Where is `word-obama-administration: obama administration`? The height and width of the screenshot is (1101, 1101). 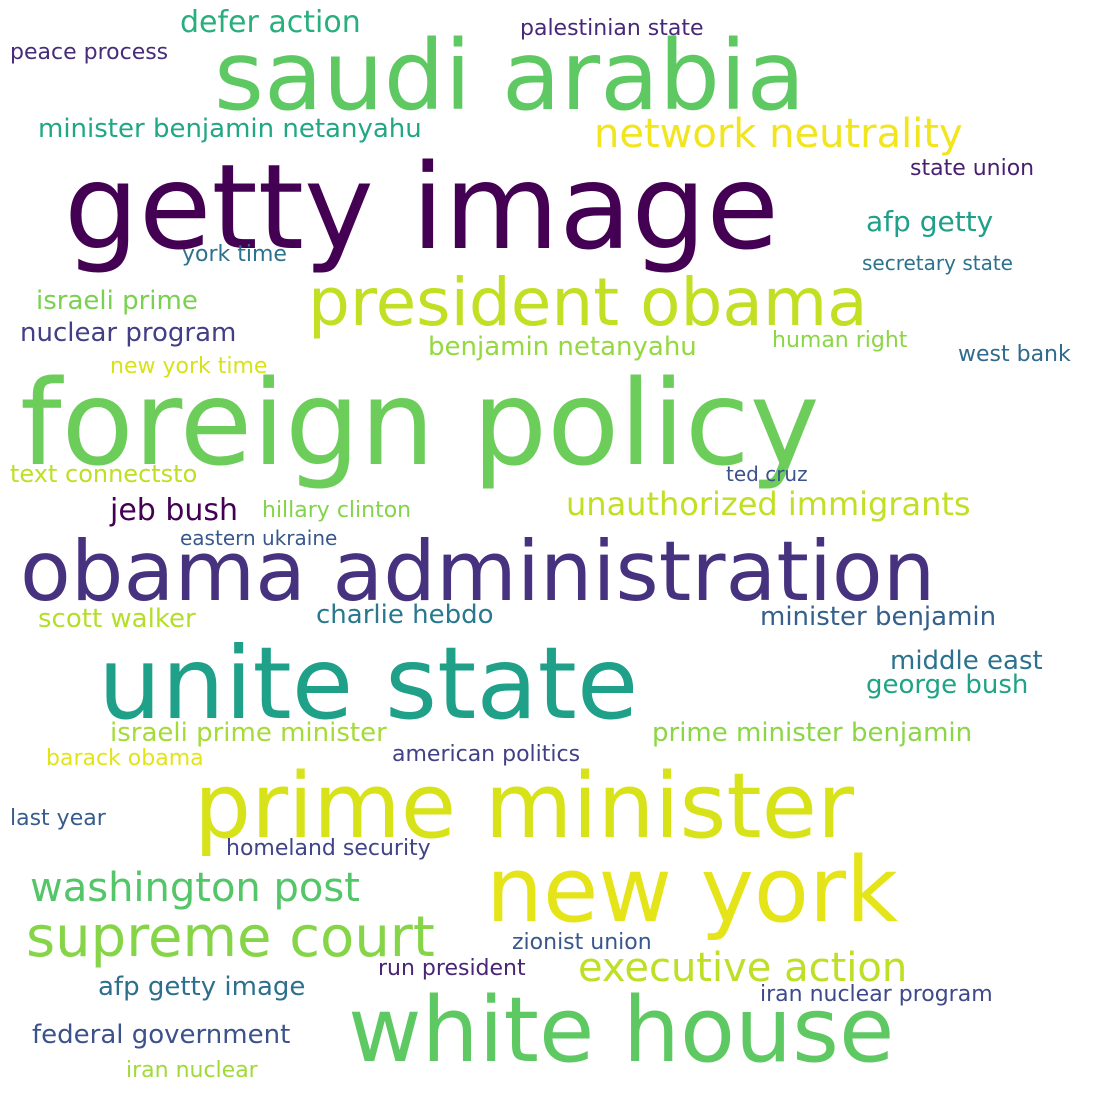 word-obama-administration: obama administration is located at coordinates (478, 571).